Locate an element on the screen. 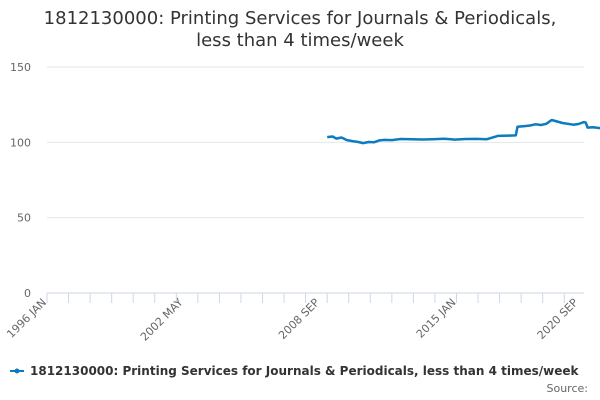  series-line is located at coordinates (463, 131).